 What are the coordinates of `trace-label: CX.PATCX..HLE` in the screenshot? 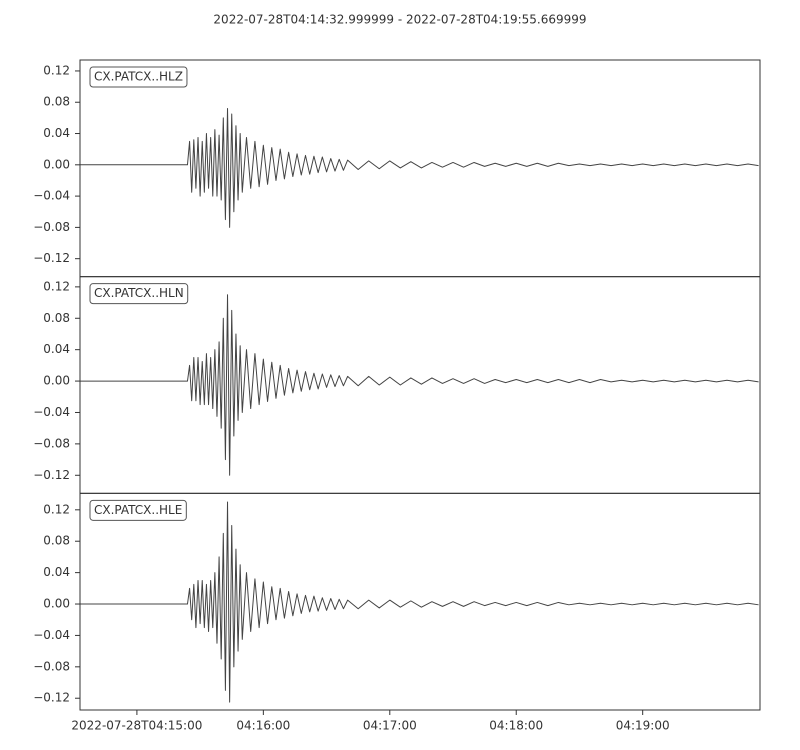 It's located at (138, 510).